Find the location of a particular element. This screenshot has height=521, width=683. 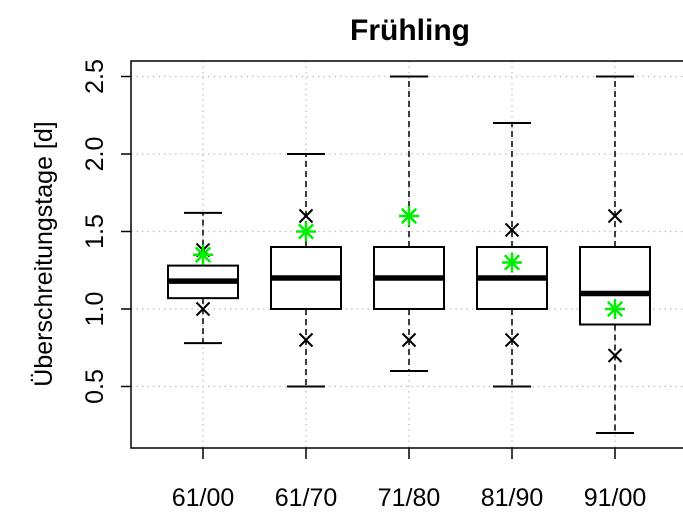

y-axis-label: Überschreitungstage [d] is located at coordinates (44, 253).